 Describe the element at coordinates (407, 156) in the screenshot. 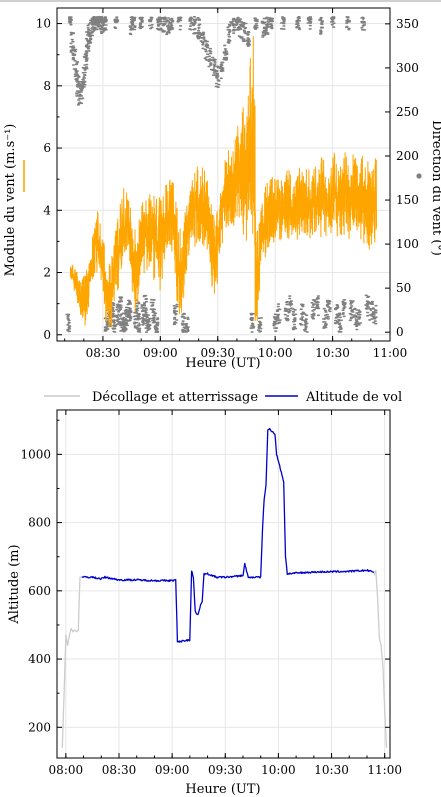

I see `wind-y-right-tick-label: 200` at that location.